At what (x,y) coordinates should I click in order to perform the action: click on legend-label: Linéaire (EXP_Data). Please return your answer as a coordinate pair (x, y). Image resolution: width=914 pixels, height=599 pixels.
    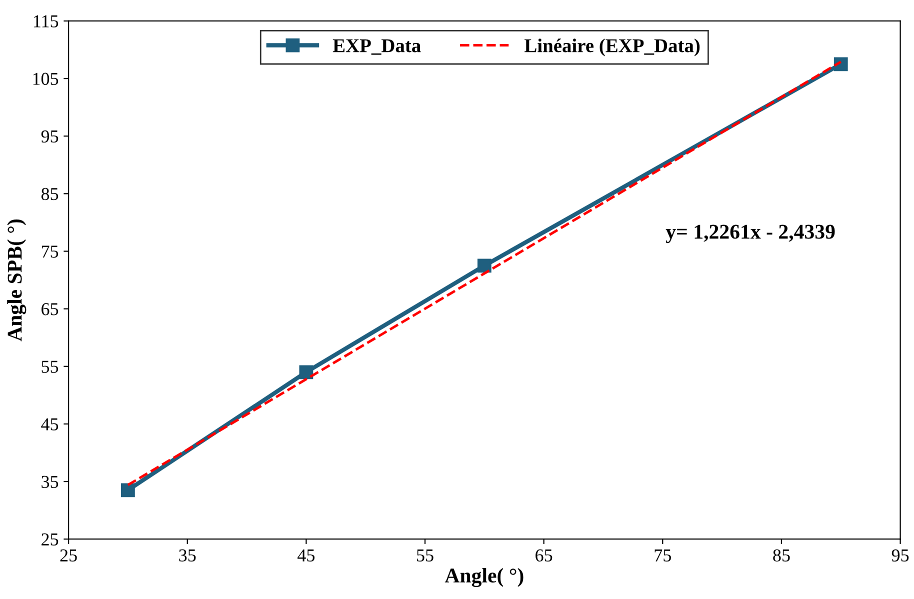
    Looking at the image, I should click on (612, 47).